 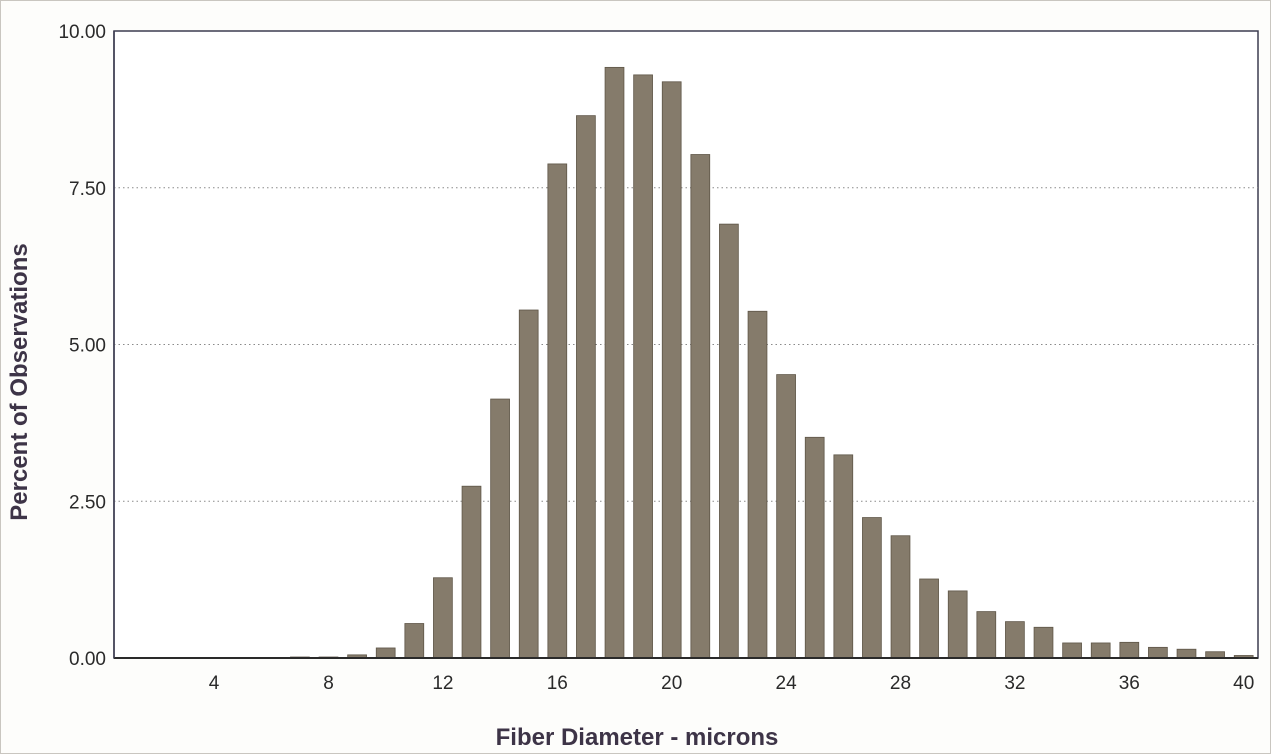 I want to click on x-tick-label: 40, so click(x=1243, y=683).